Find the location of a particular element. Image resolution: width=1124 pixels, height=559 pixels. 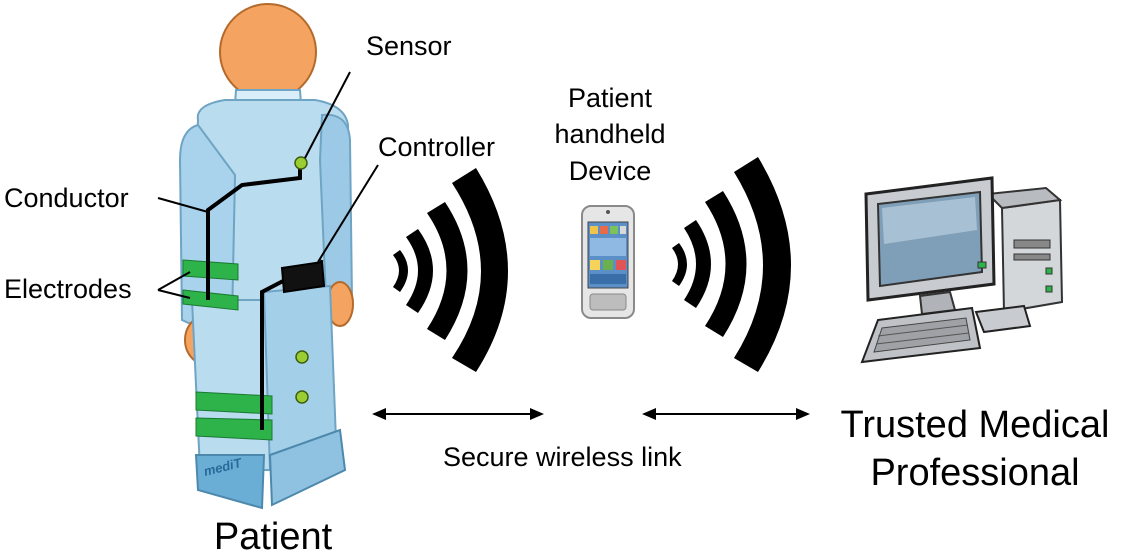

suit-right-foot is located at coordinates (307, 467).